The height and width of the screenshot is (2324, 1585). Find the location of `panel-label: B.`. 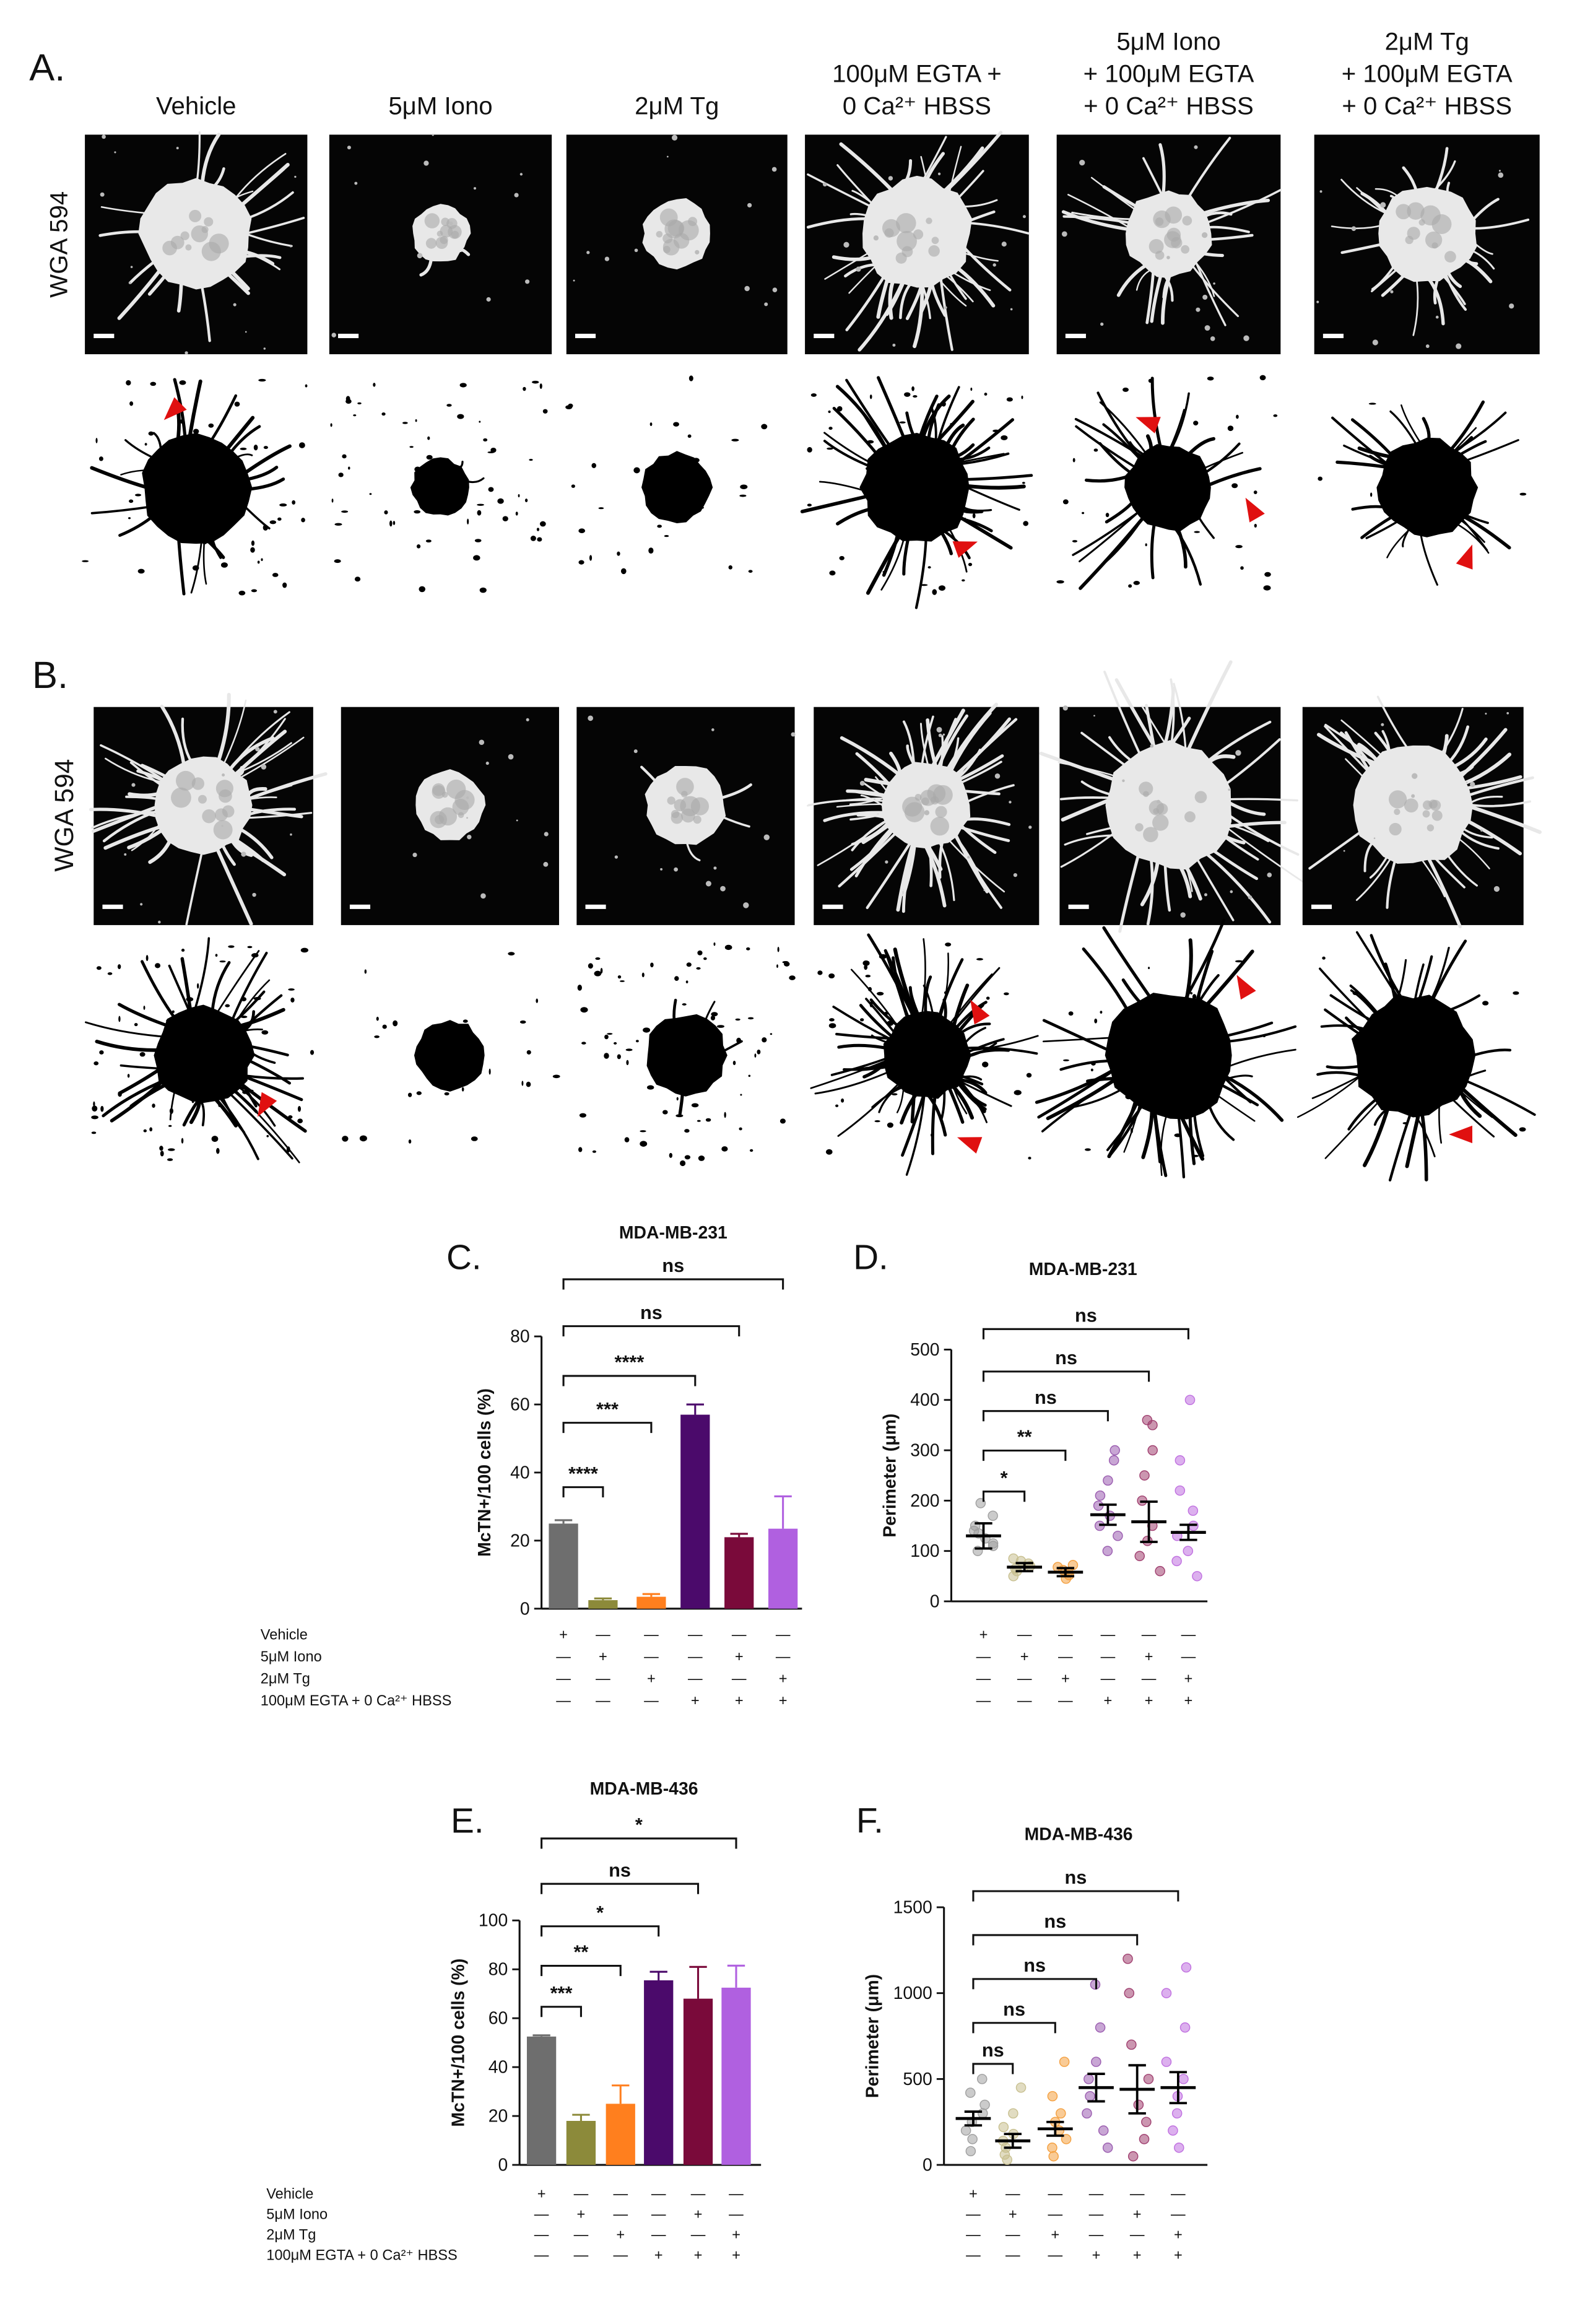

panel-label: B. is located at coordinates (50, 675).